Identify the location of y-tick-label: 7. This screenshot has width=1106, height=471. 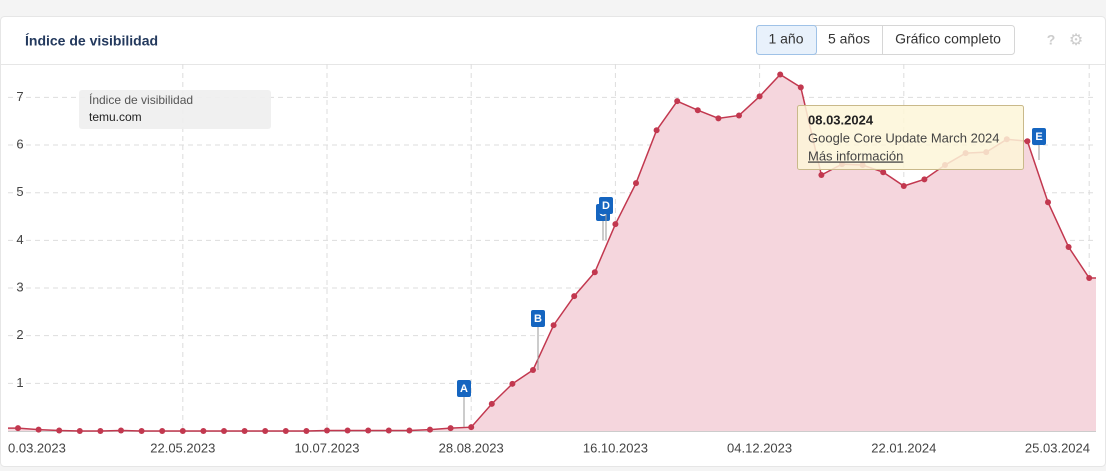
(19, 96).